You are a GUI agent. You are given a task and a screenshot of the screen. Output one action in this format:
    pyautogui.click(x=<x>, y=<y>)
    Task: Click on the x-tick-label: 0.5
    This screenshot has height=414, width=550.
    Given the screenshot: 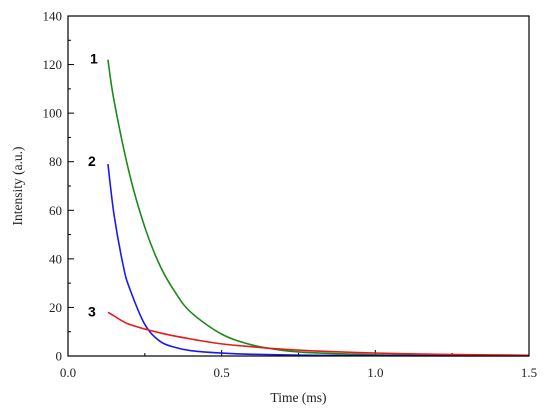 What is the action you would take?
    pyautogui.click(x=222, y=372)
    